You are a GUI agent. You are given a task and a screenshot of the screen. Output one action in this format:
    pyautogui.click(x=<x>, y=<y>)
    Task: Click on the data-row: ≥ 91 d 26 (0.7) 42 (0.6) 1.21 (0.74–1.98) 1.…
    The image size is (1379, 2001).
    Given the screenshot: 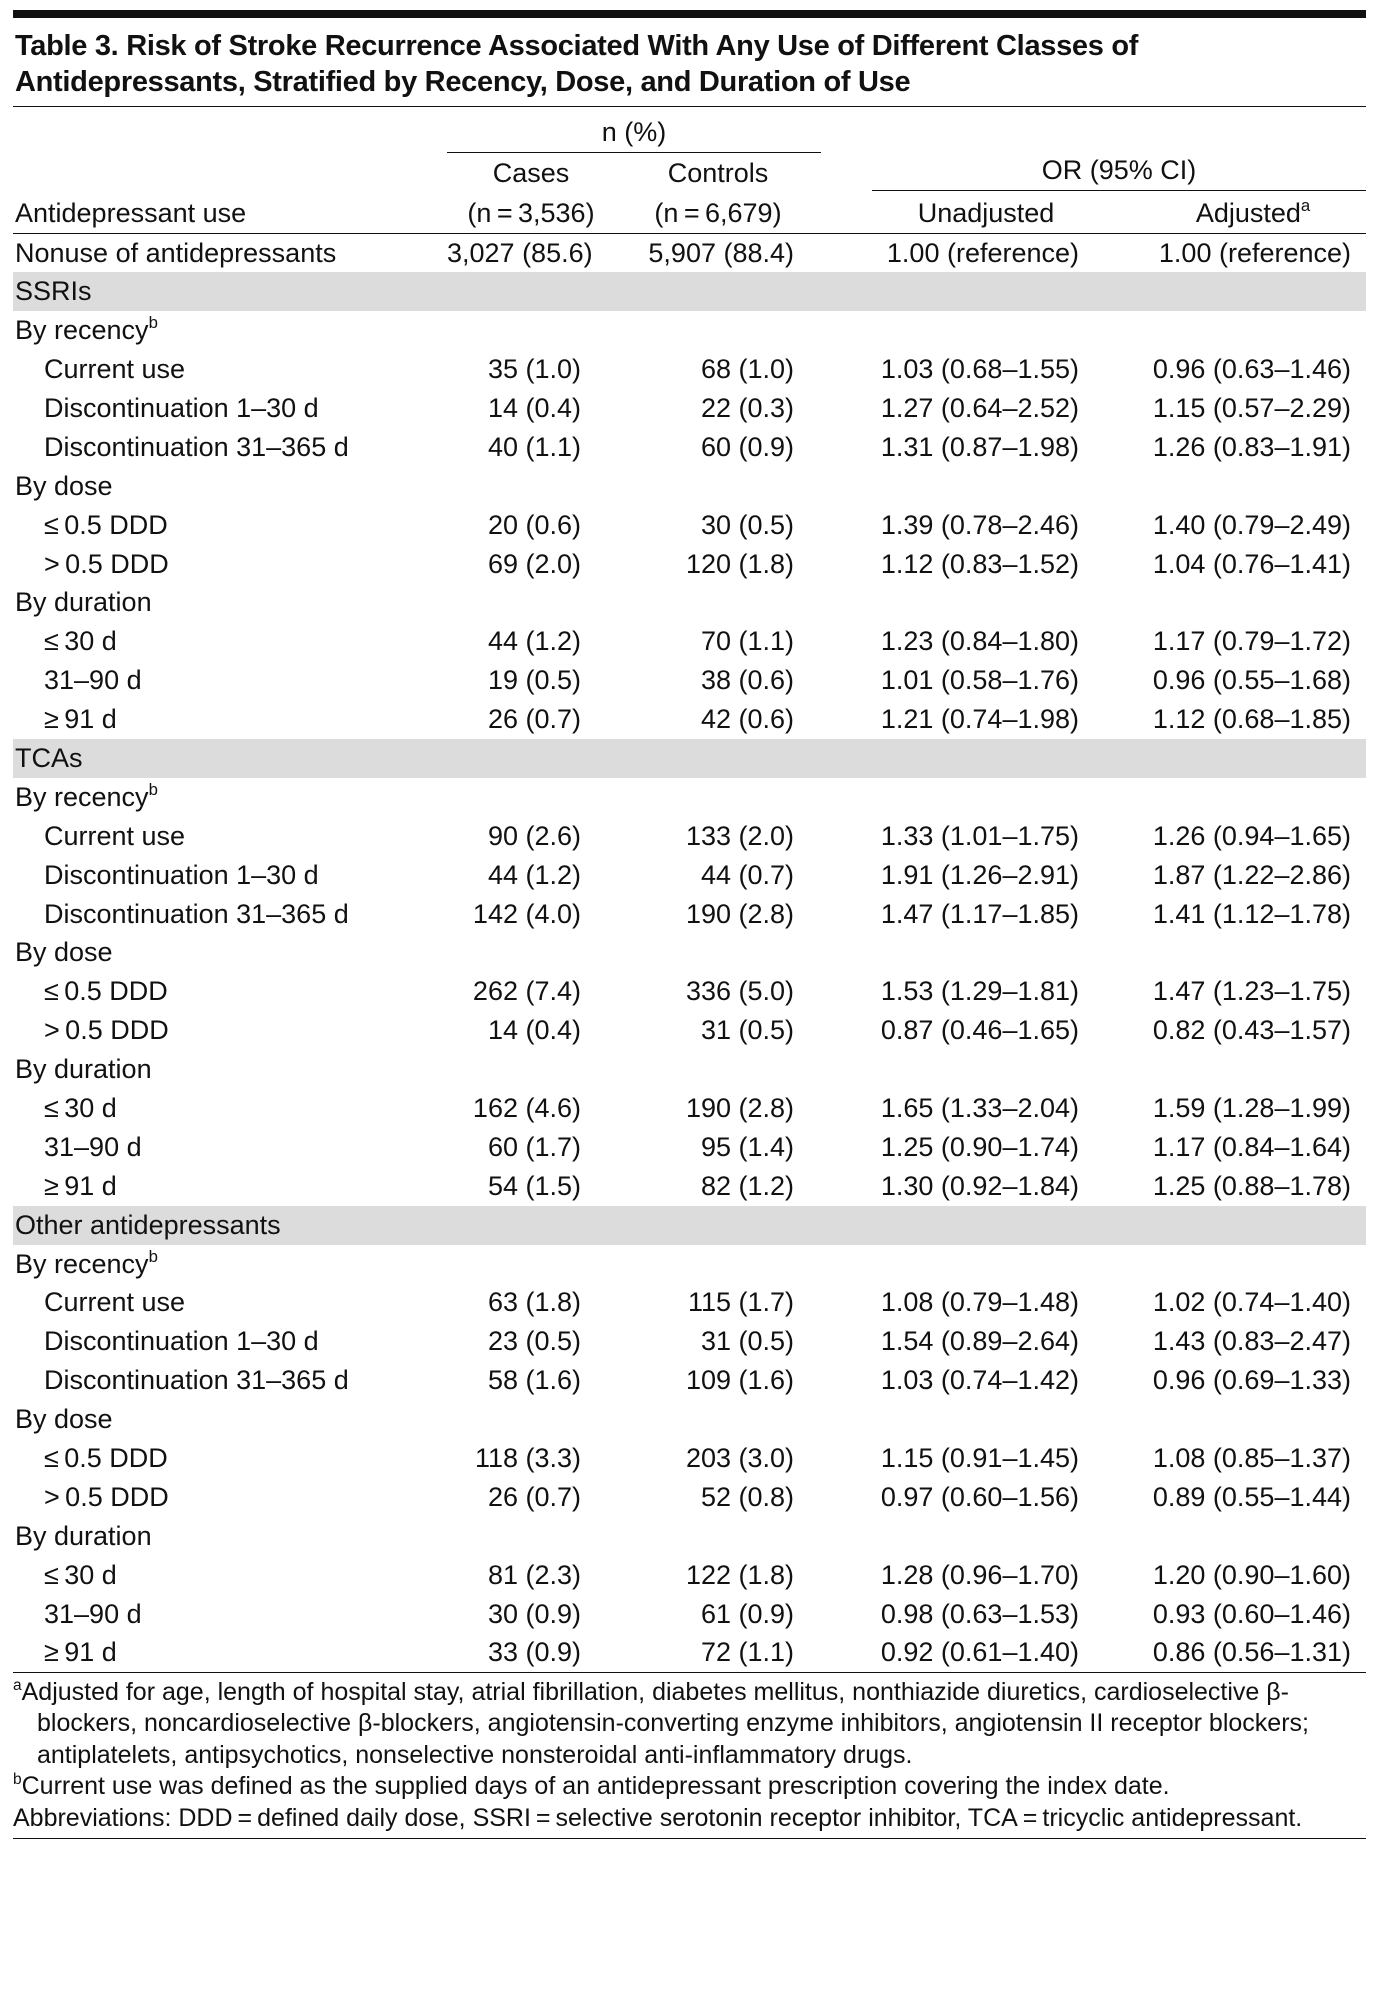 What is the action you would take?
    pyautogui.click(x=689, y=719)
    